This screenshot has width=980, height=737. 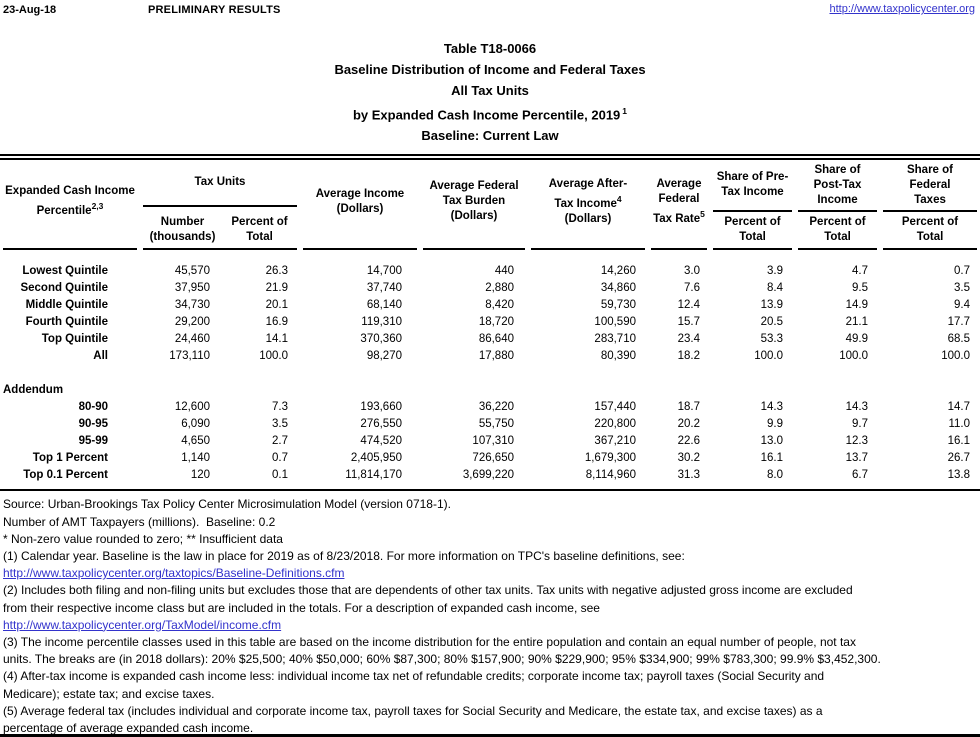 What do you see at coordinates (962, 304) in the screenshot?
I see `cell: 9.4` at bounding box center [962, 304].